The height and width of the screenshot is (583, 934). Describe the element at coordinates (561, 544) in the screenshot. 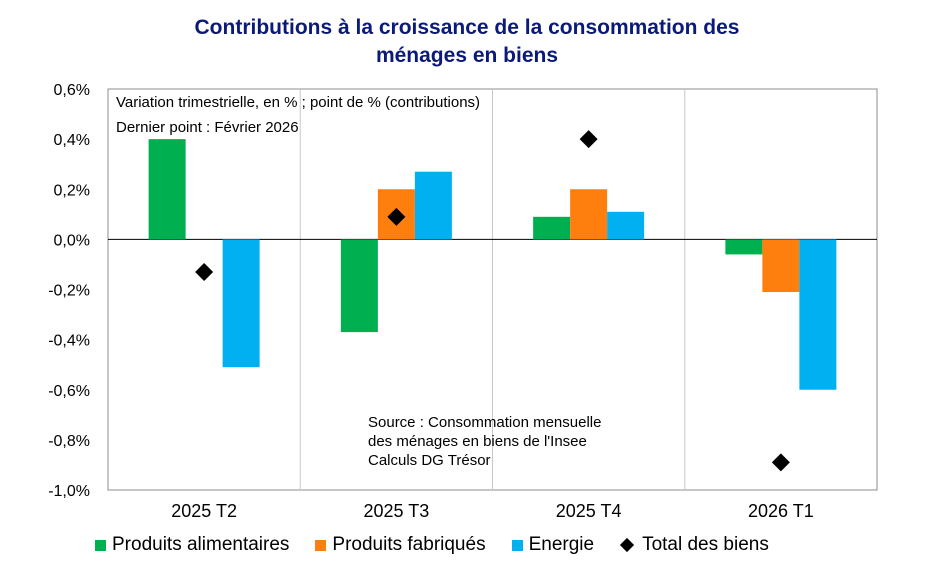

I see `legend-label-energy: Energie` at that location.